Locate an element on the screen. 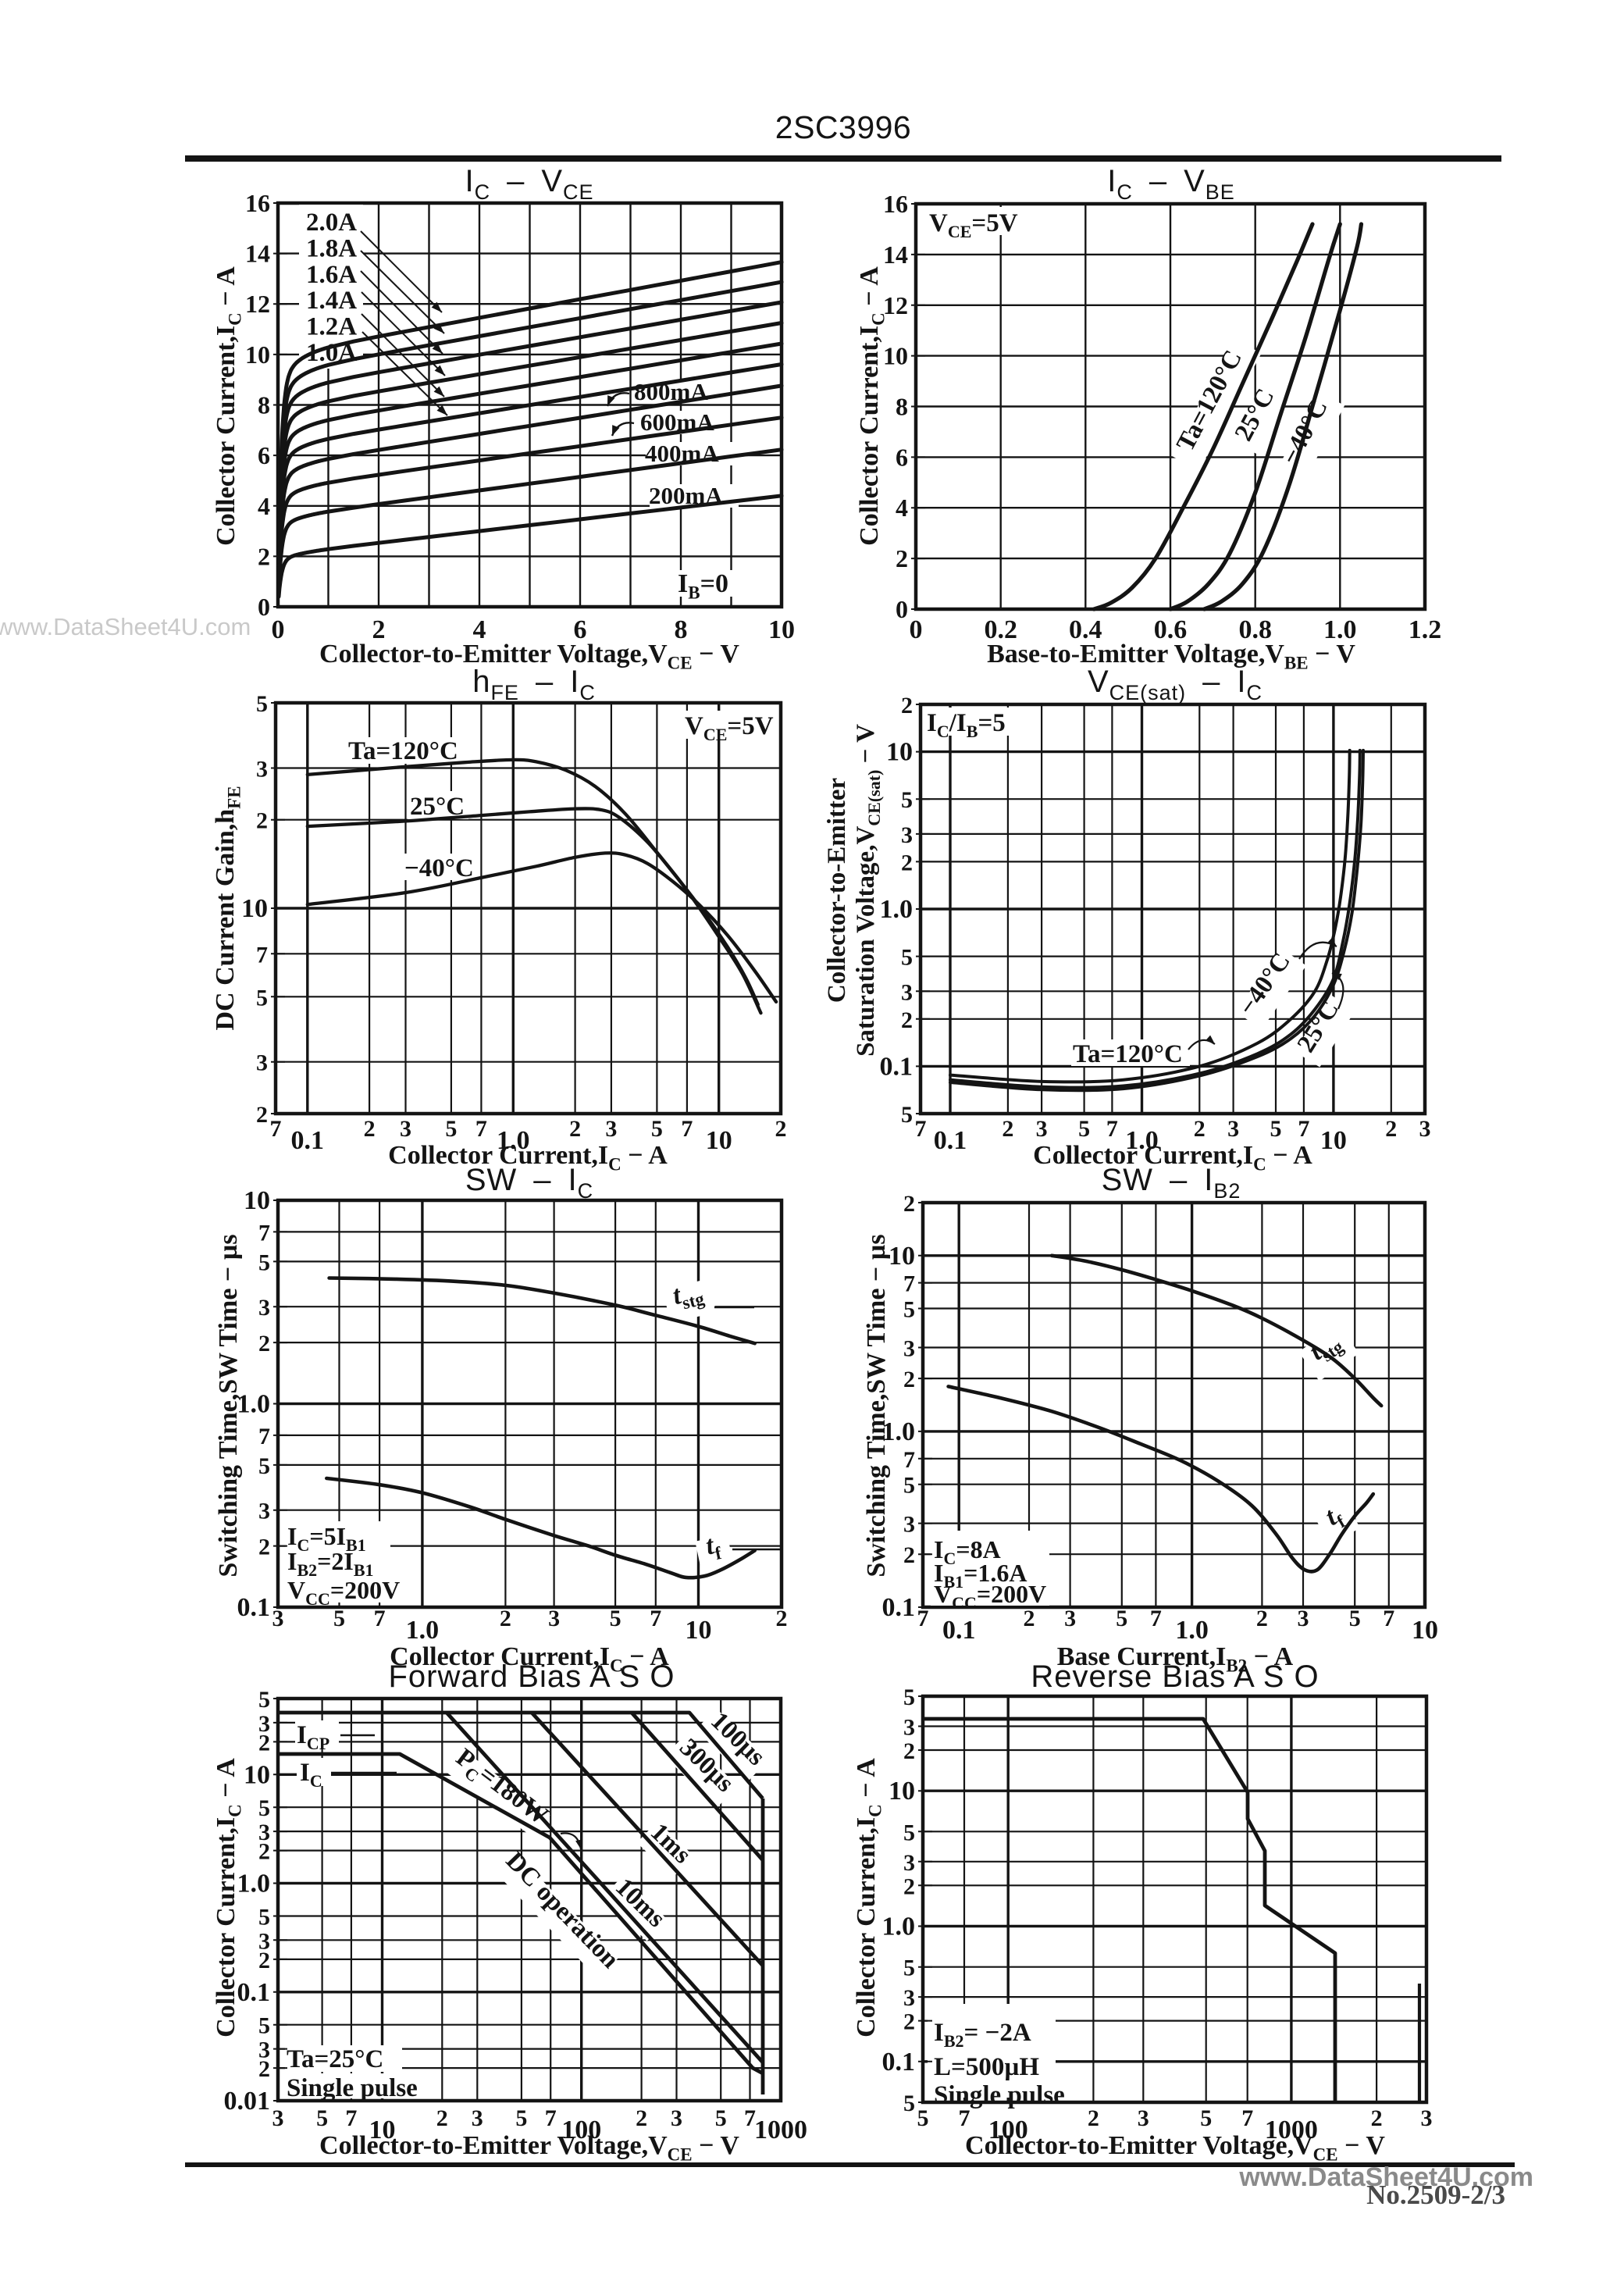  svg-text: IB=0 is located at coordinates (703, 586).